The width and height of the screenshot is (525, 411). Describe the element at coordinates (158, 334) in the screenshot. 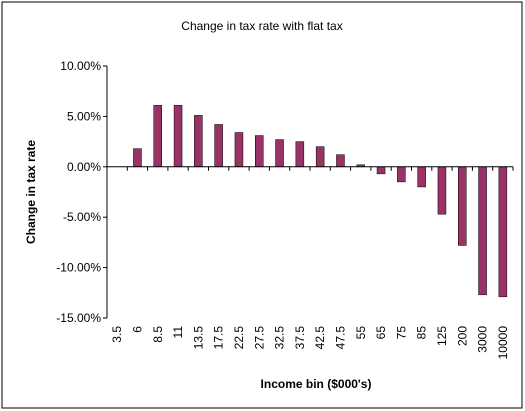

I see `x-tick-label: 8.5` at that location.